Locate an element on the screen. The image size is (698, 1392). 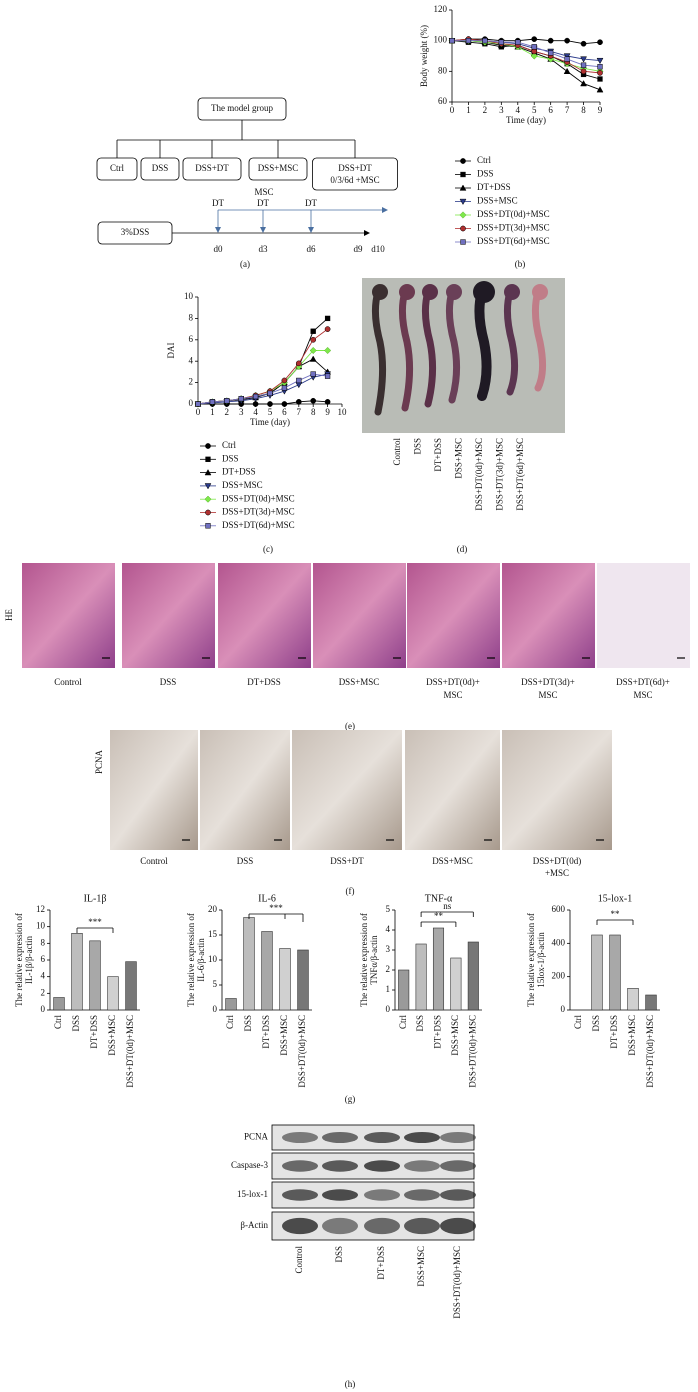
dss-label: 3%DSS is located at coordinates (135, 232).